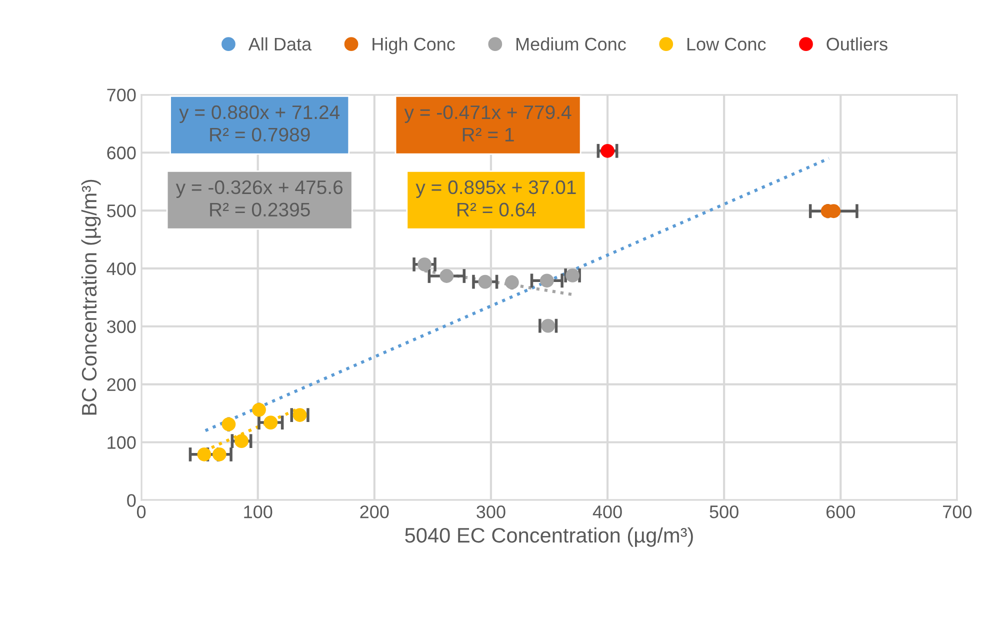 This screenshot has width=995, height=619. What do you see at coordinates (607, 511) in the screenshot?
I see `x-tick-label: 400` at bounding box center [607, 511].